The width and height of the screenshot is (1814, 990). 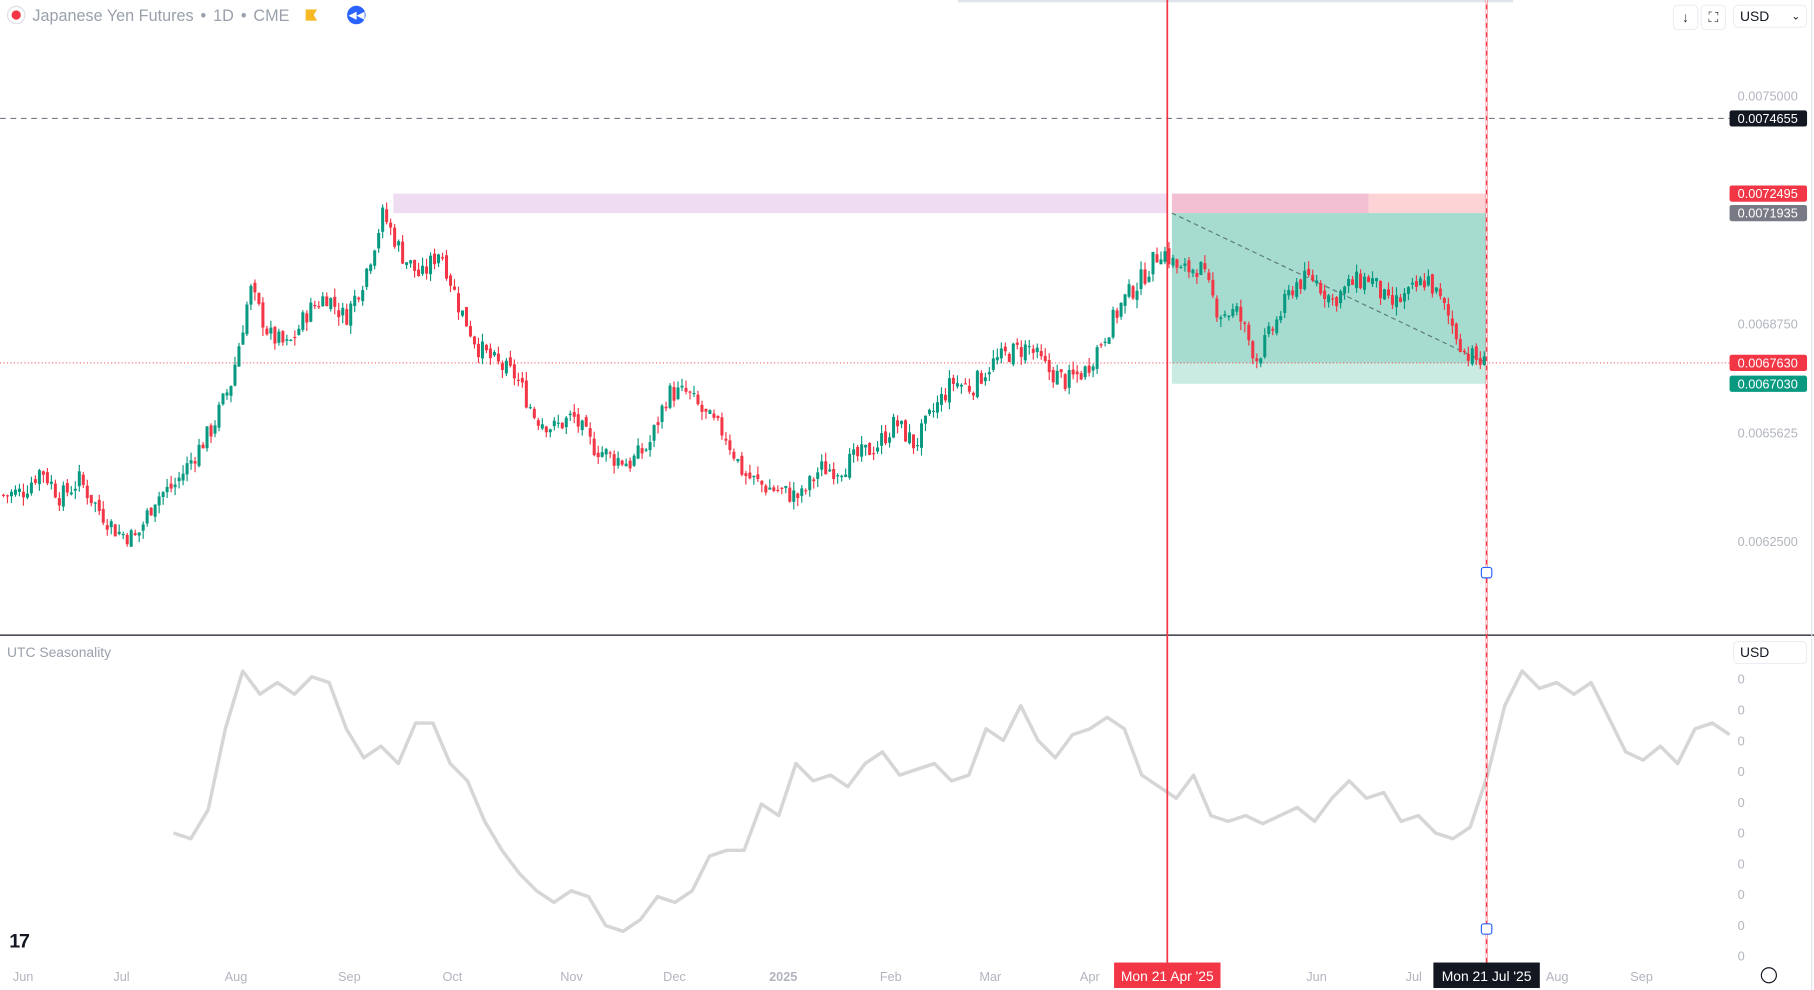 I want to click on indicator-title: UTC Seasonality, so click(x=59, y=652).